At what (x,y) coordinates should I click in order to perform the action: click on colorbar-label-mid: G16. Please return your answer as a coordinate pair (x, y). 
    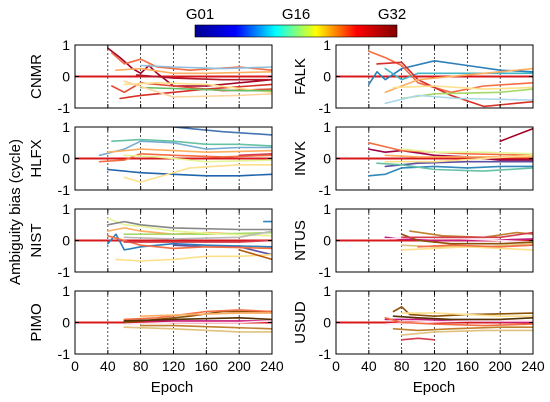
    Looking at the image, I should click on (296, 14).